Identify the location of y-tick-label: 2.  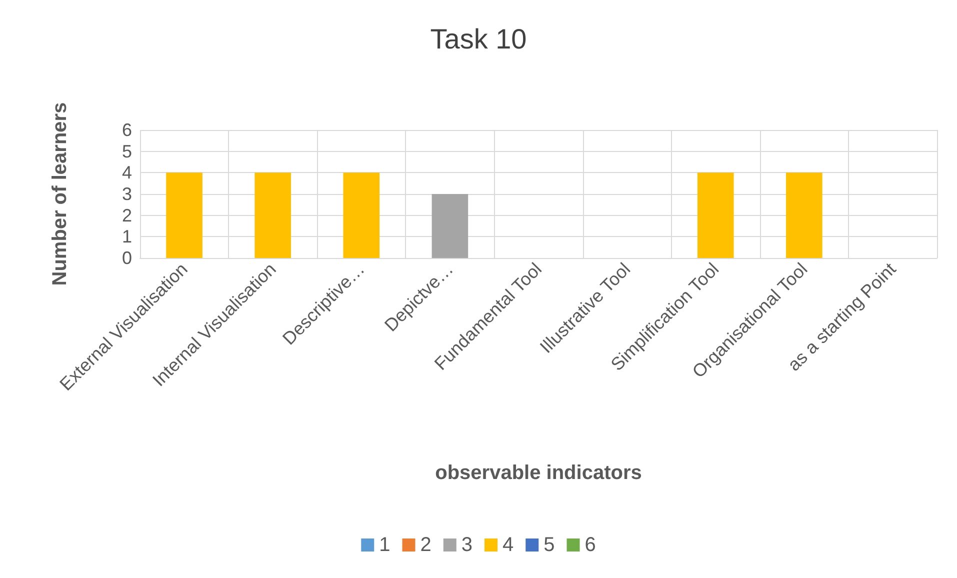
(127, 215).